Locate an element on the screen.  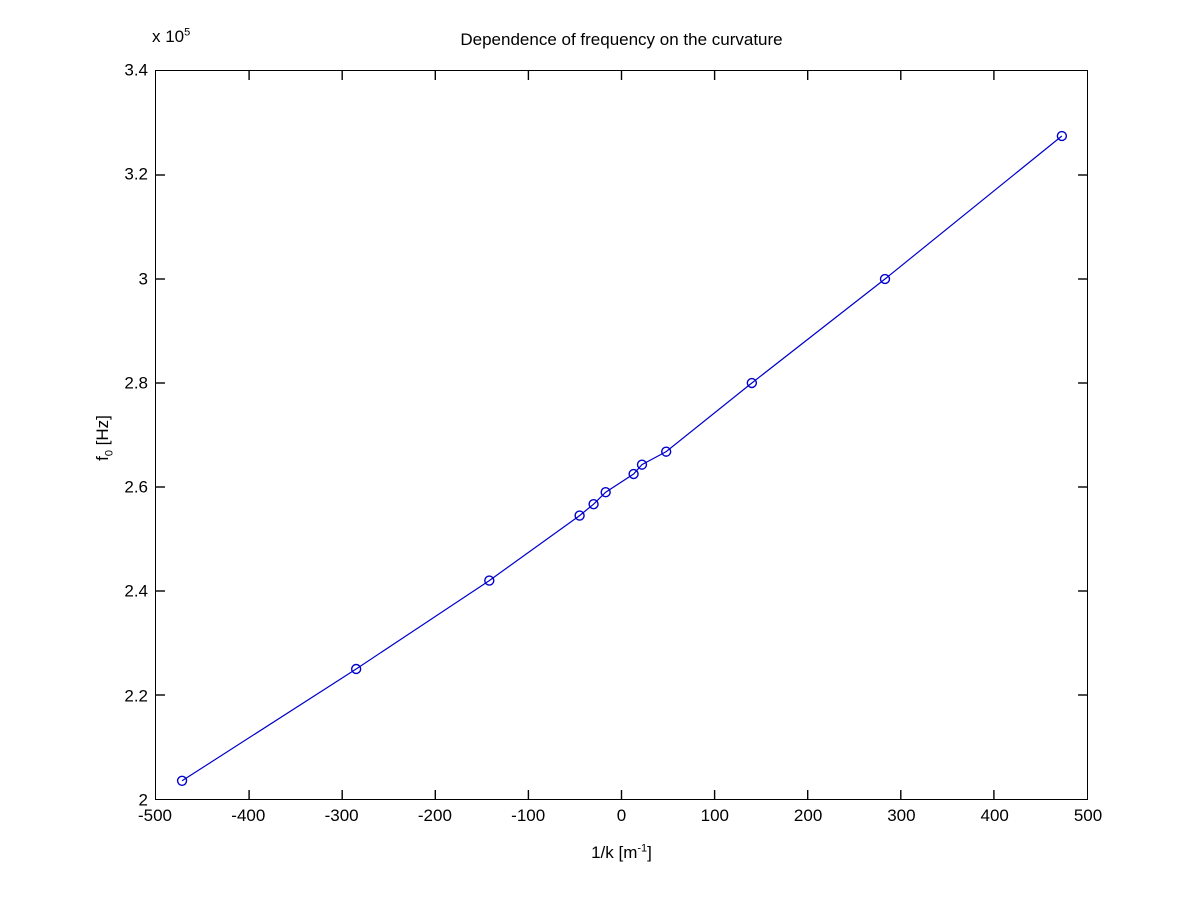
x-axis-title: 1/k [m-1] is located at coordinates (621, 853).